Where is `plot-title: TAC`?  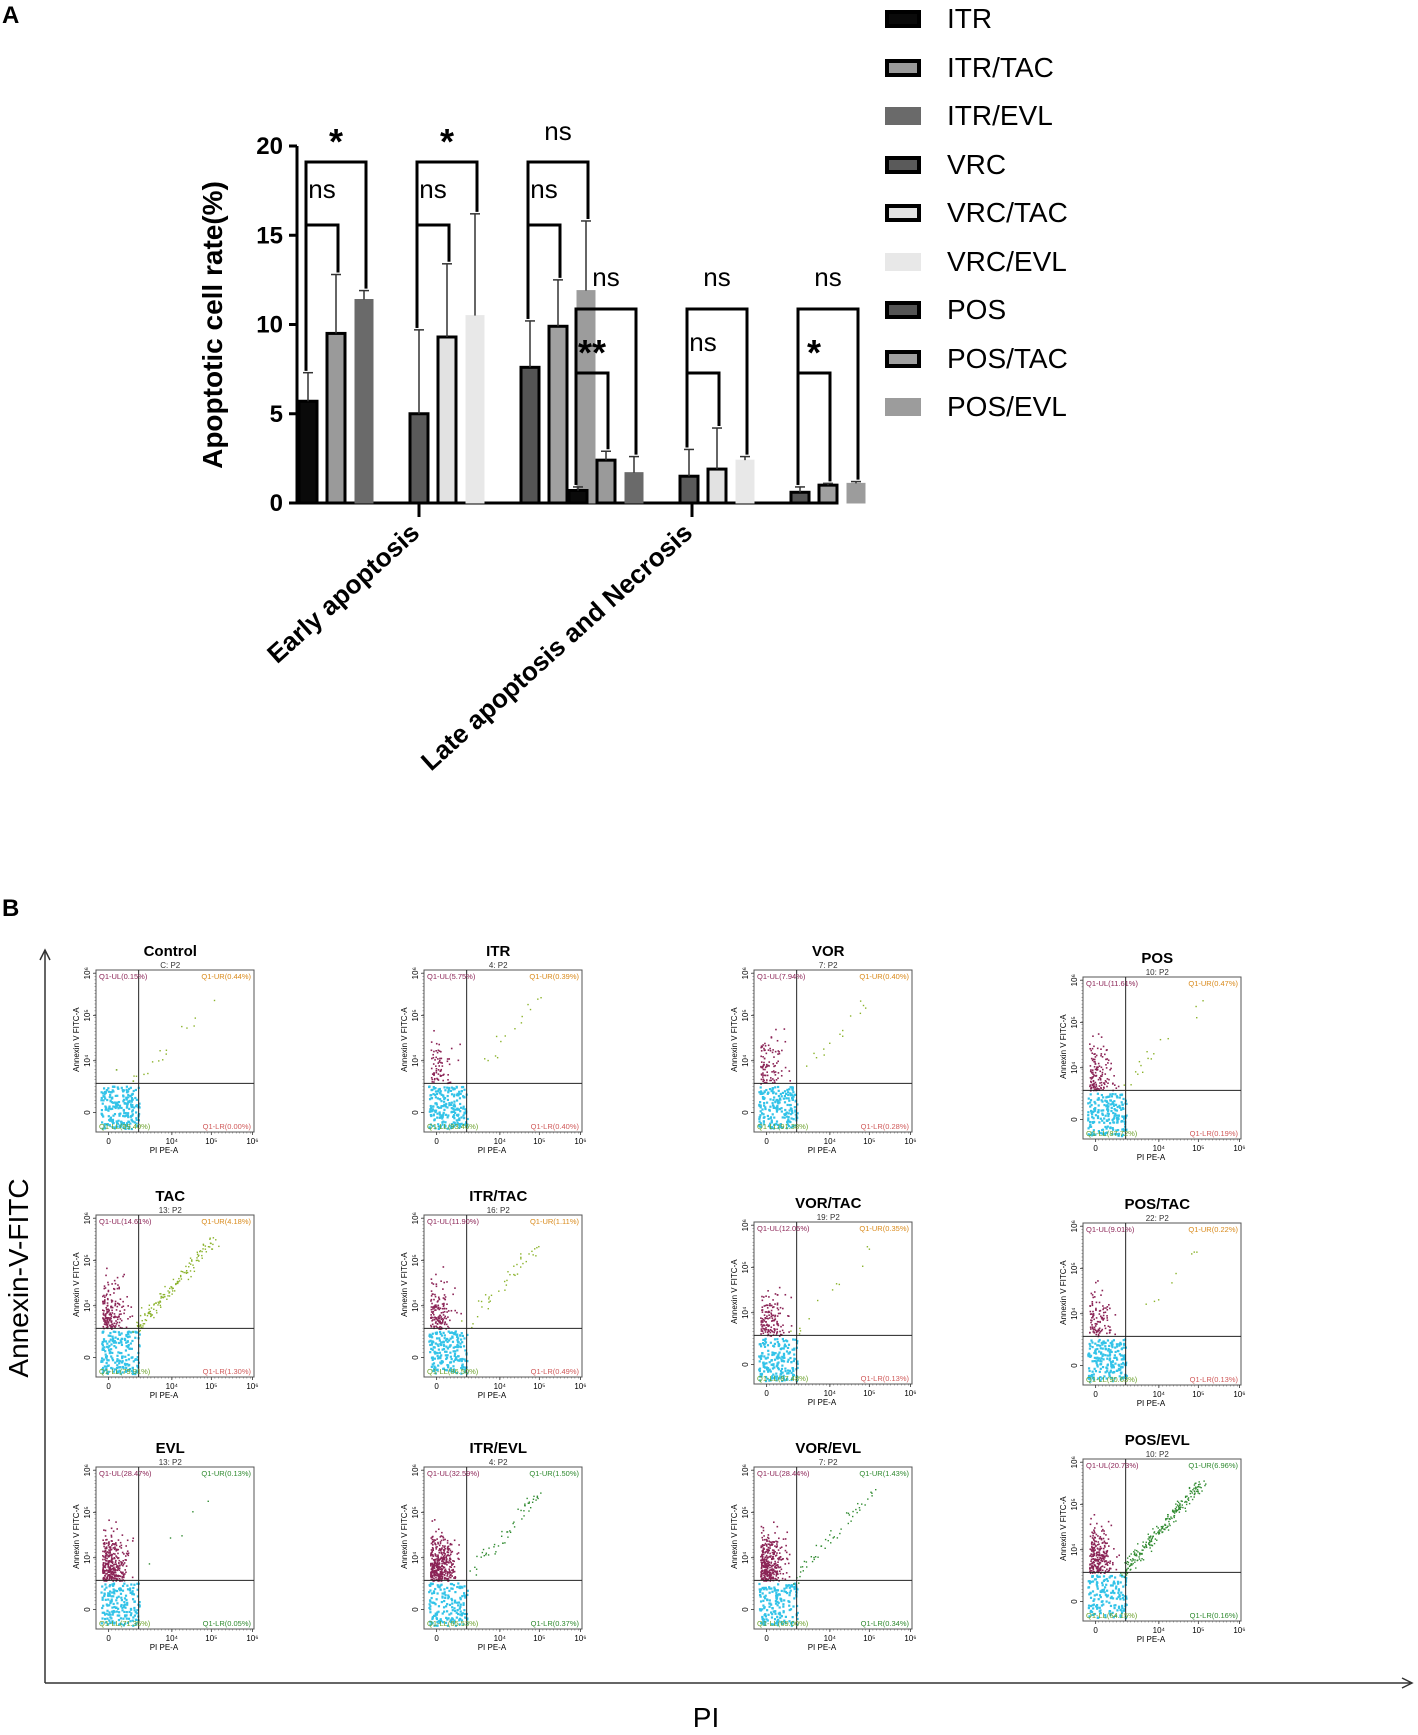 plot-title: TAC is located at coordinates (170, 1196).